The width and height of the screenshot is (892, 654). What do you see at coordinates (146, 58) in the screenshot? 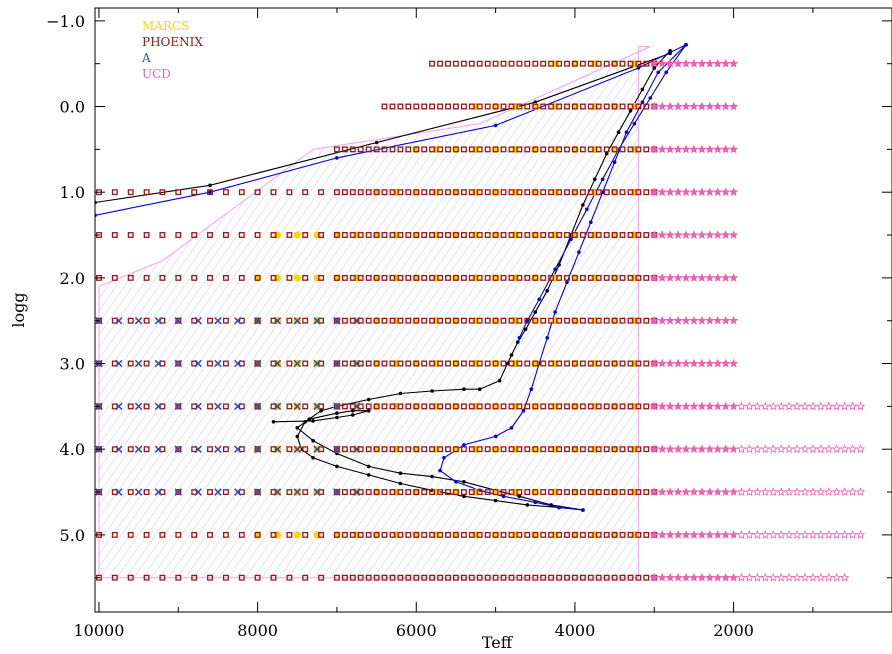
I see `legend-entry: A` at bounding box center [146, 58].